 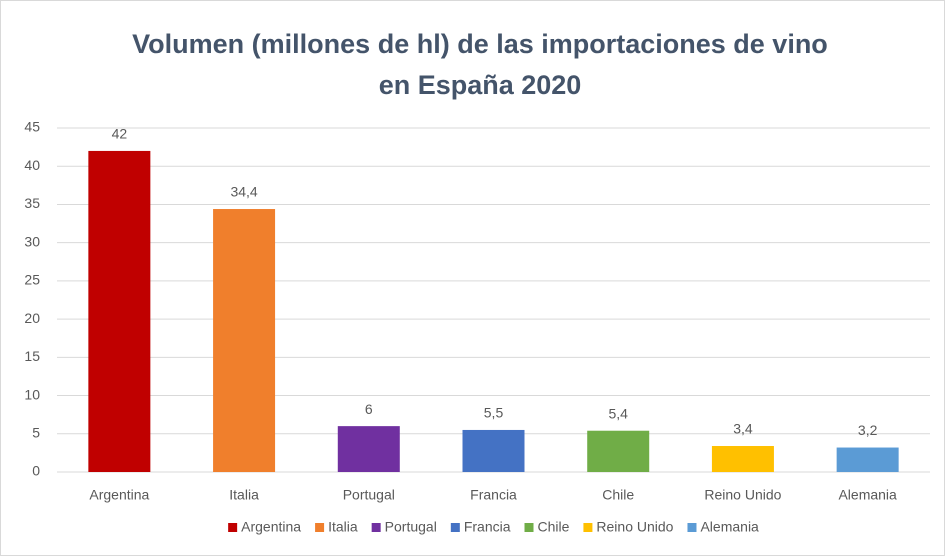 What do you see at coordinates (32, 241) in the screenshot?
I see `y-tick-label: 30` at bounding box center [32, 241].